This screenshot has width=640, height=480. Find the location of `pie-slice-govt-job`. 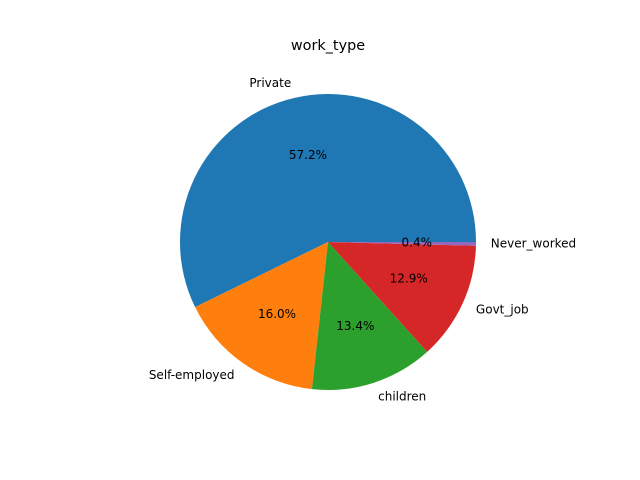

pie-slice-govt-job is located at coordinates (402, 297).